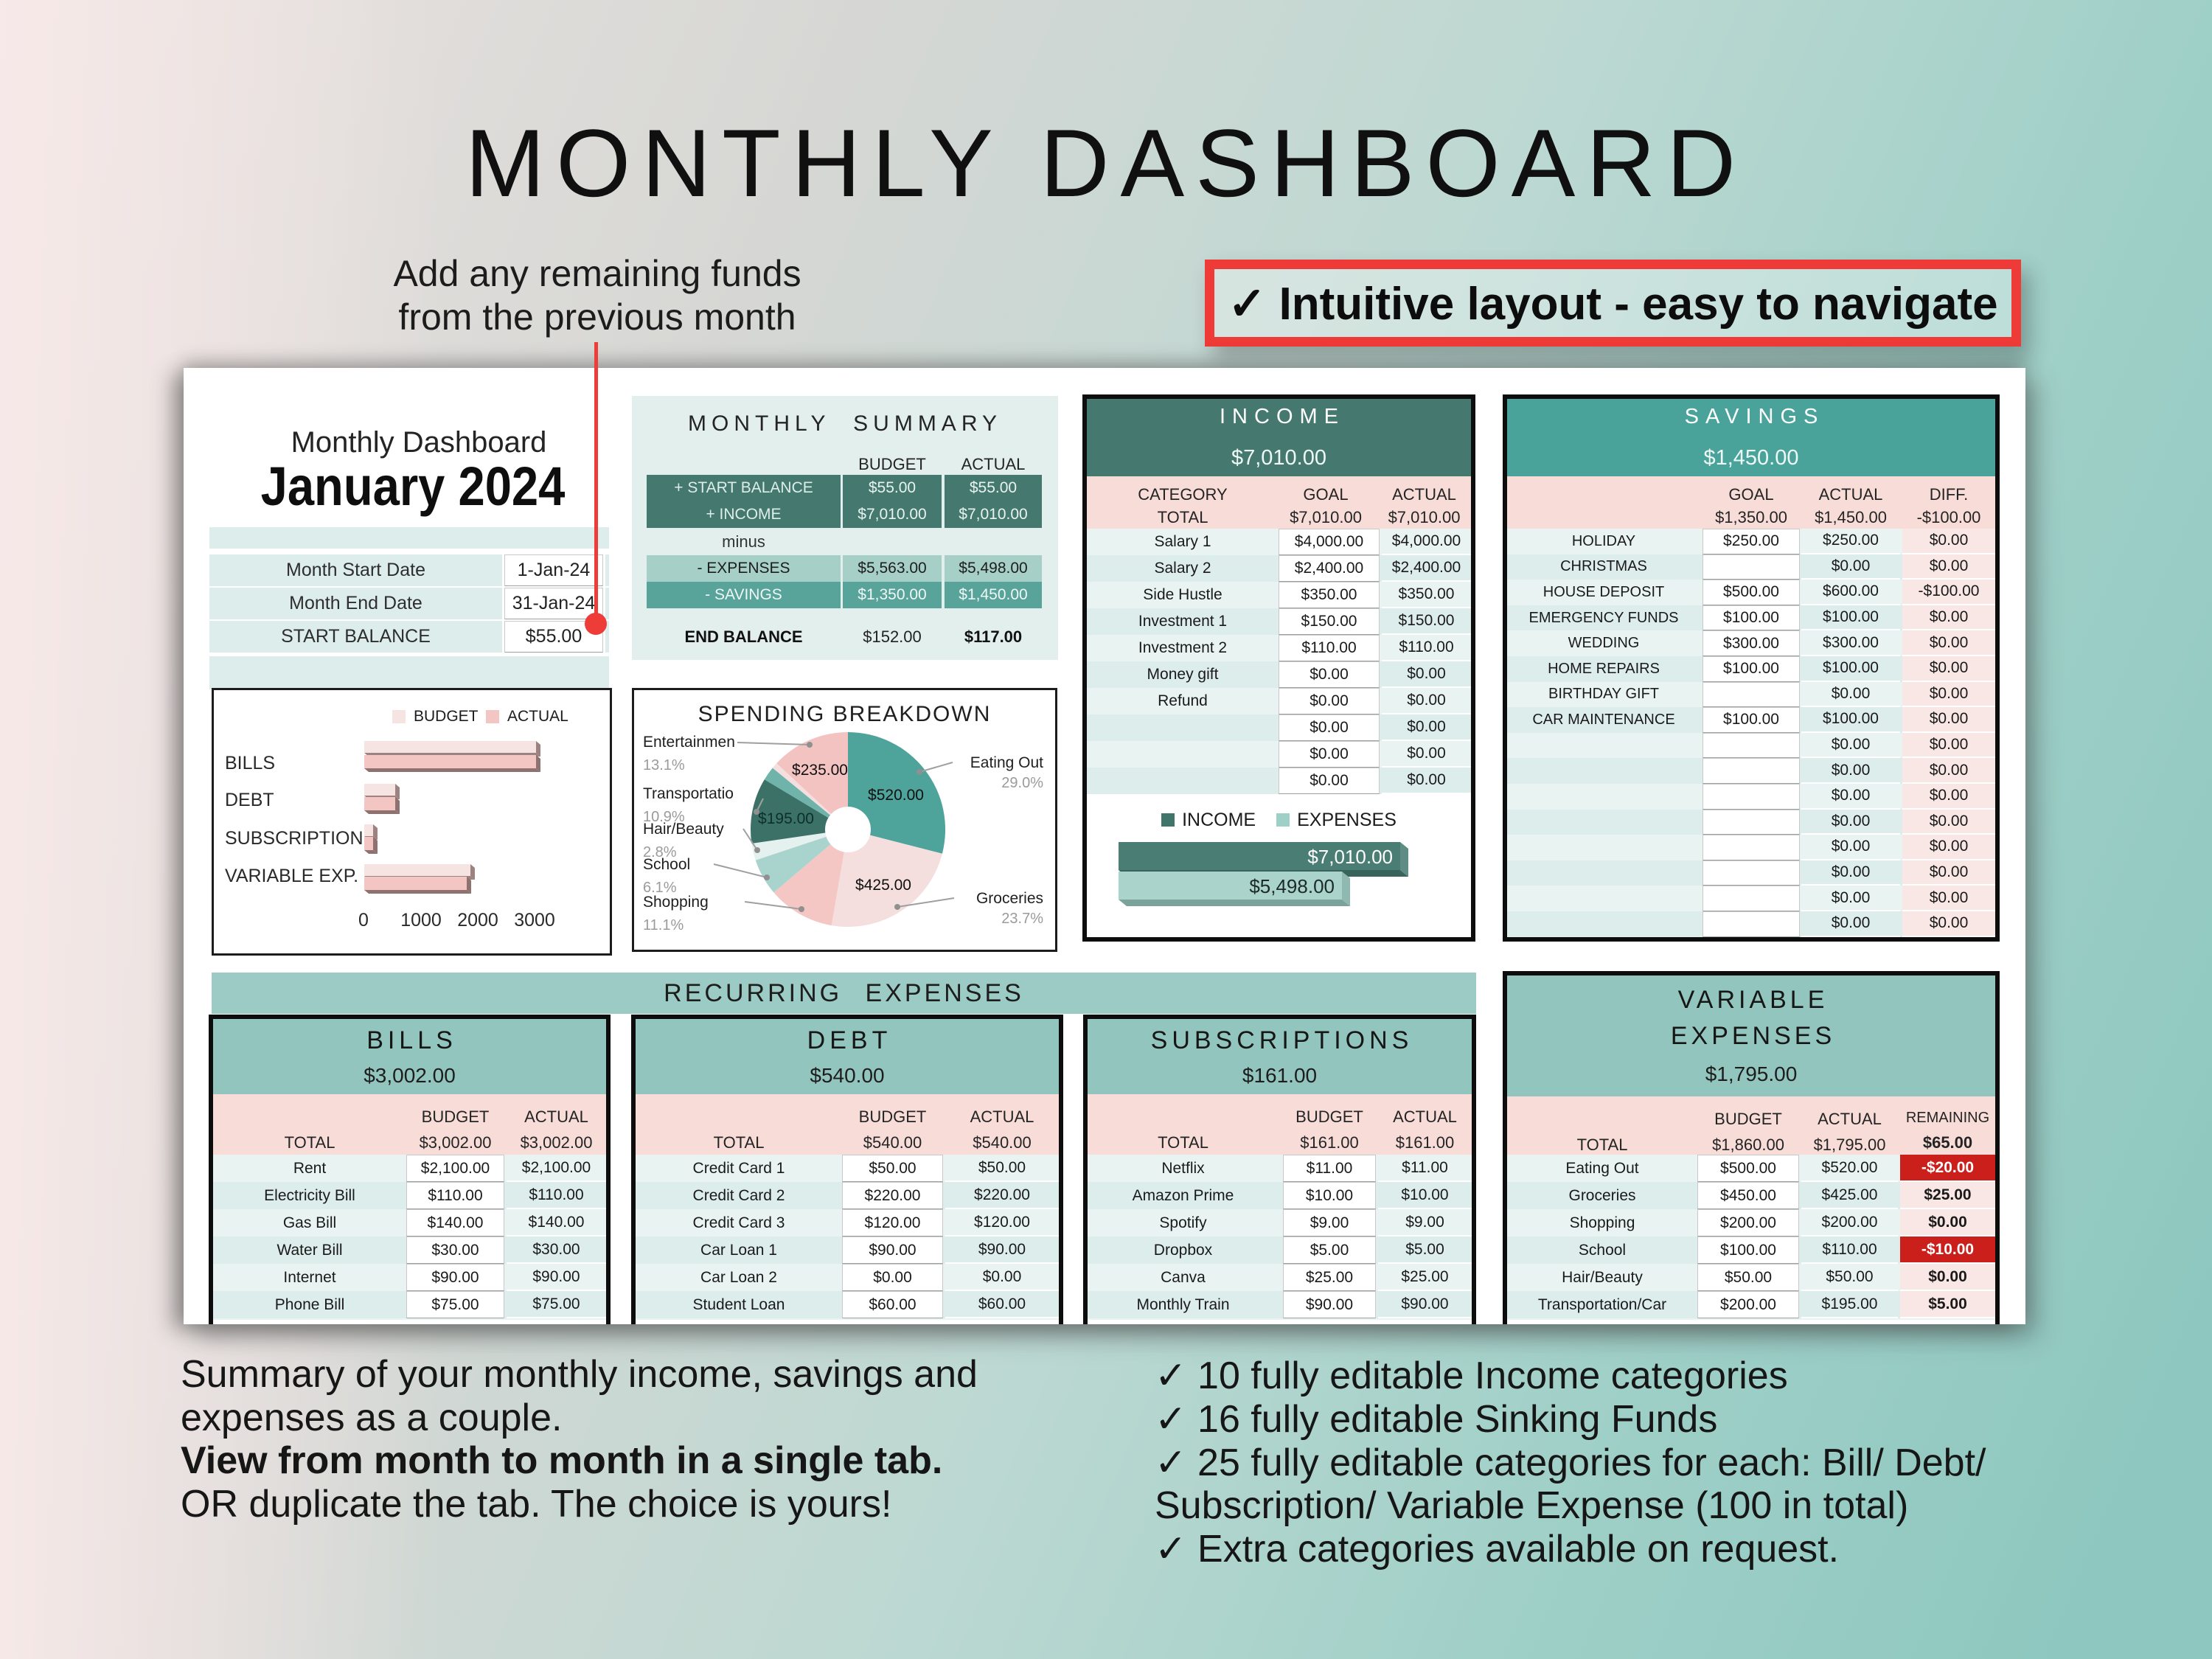 The width and height of the screenshot is (2212, 1659). I want to click on svg-text: $235.00, so click(820, 770).